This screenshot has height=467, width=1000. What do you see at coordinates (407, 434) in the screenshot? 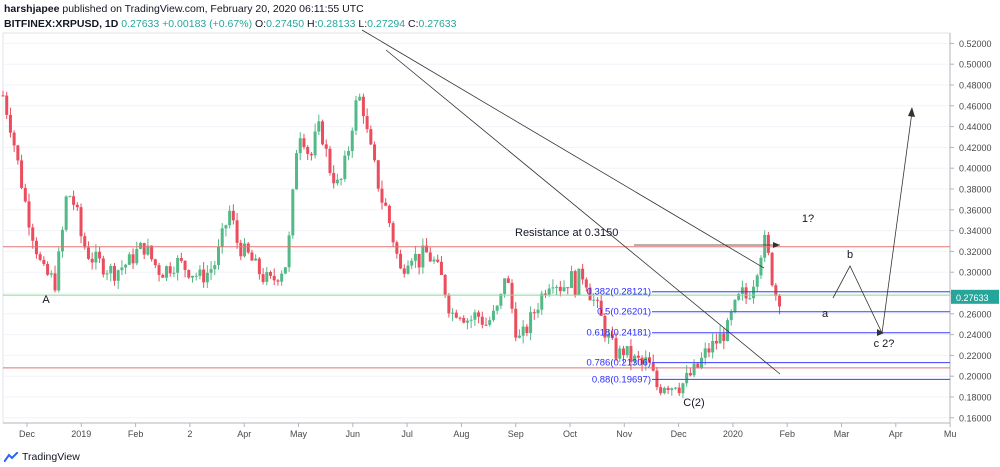
I see `x-tick-label-7: Jul` at bounding box center [407, 434].